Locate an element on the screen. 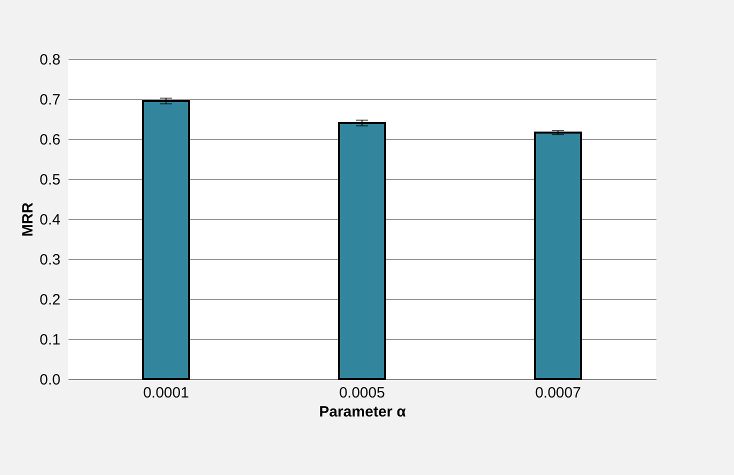  y-tick-label: 0.6 is located at coordinates (50, 140).